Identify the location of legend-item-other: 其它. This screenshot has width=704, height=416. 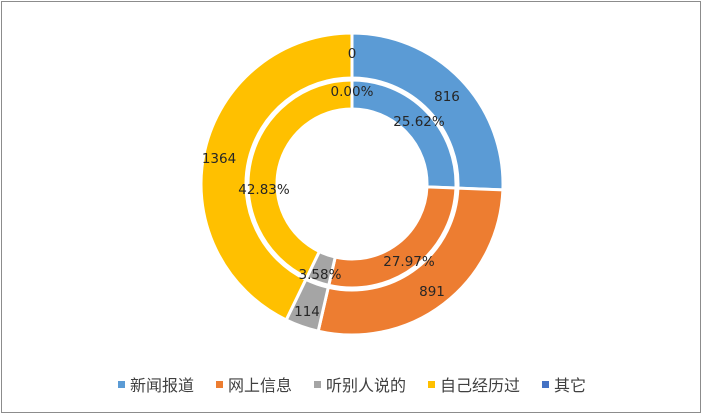
(564, 384).